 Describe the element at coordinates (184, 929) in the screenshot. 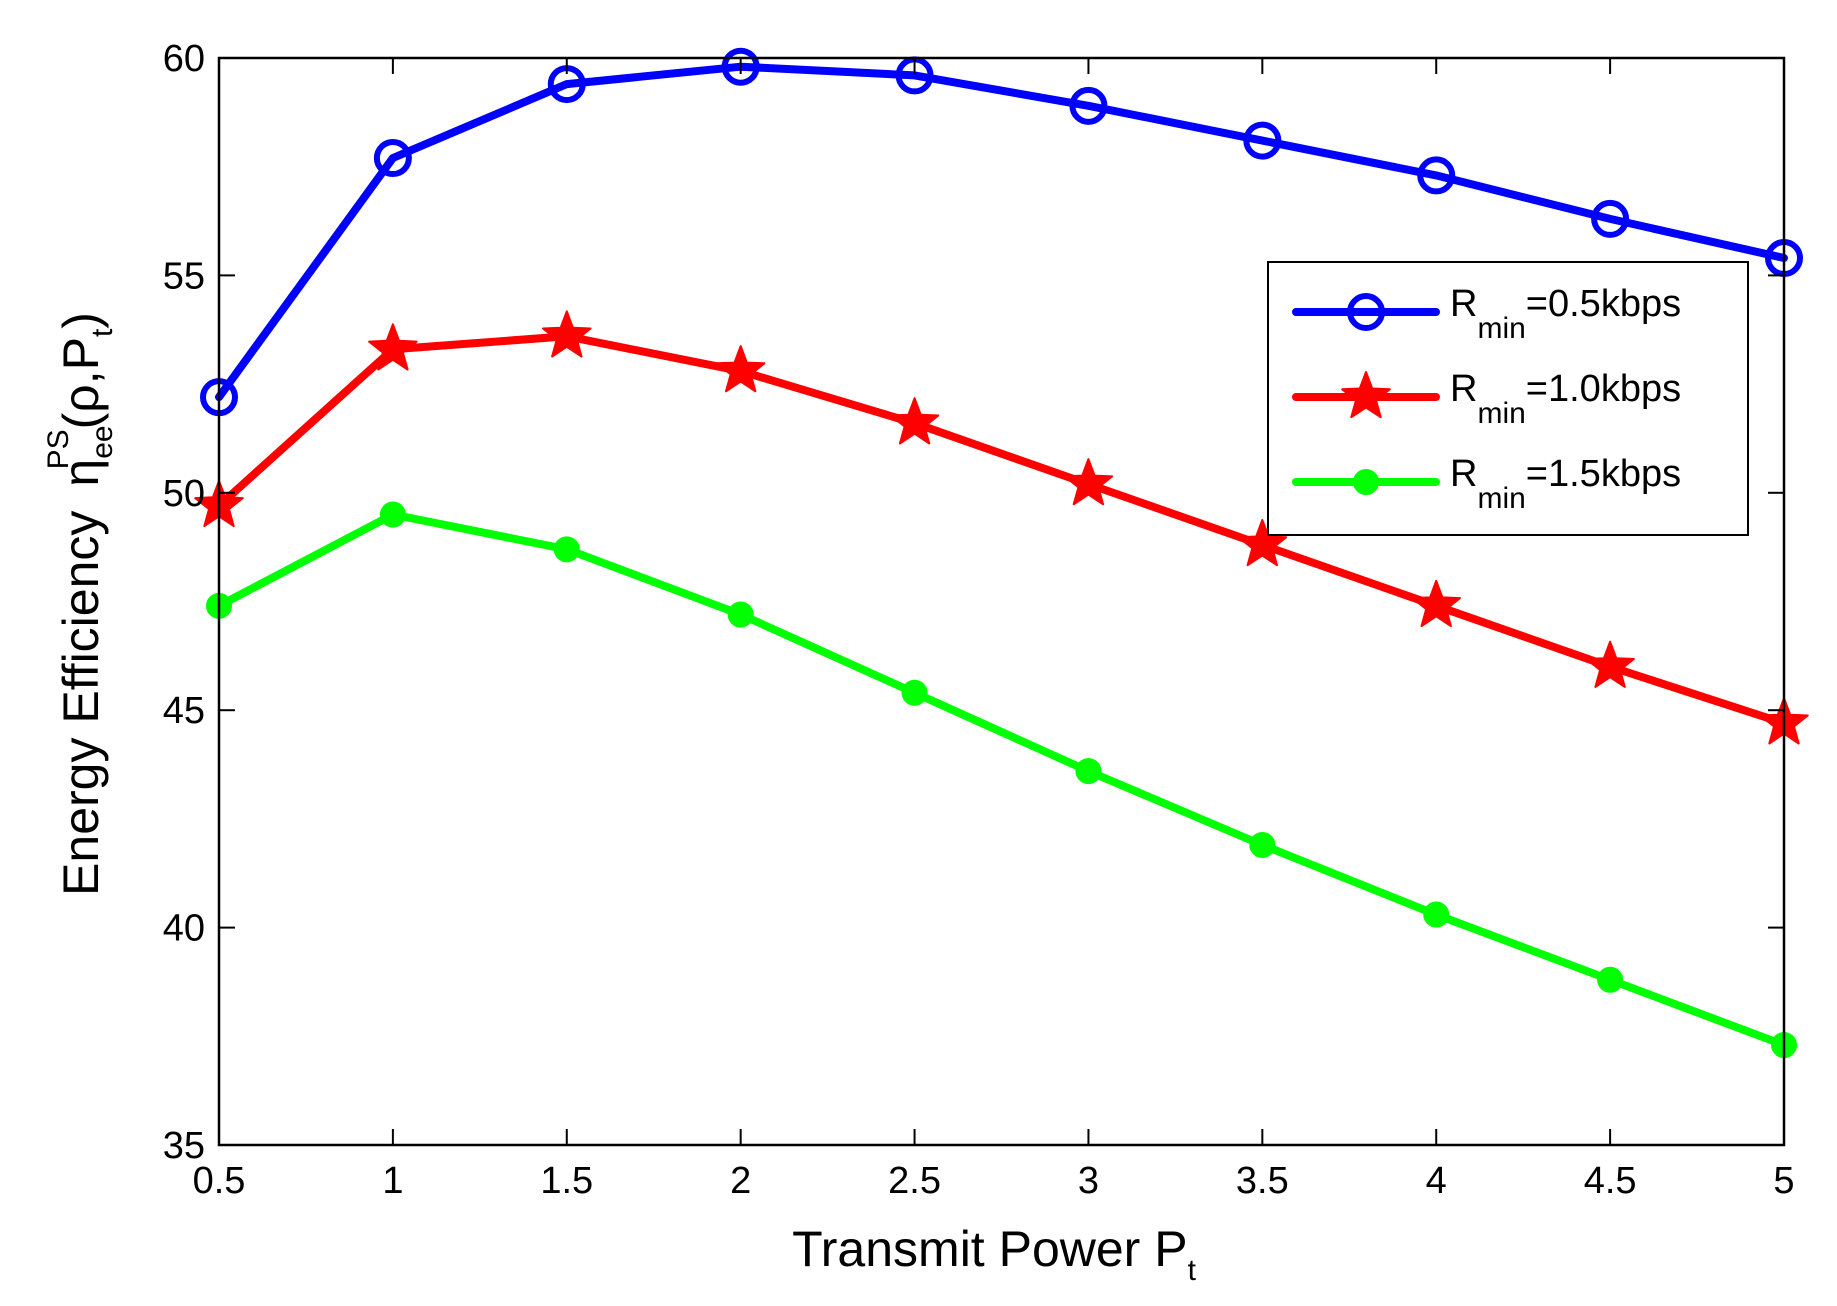

I see `y-tick-label: 40` at that location.